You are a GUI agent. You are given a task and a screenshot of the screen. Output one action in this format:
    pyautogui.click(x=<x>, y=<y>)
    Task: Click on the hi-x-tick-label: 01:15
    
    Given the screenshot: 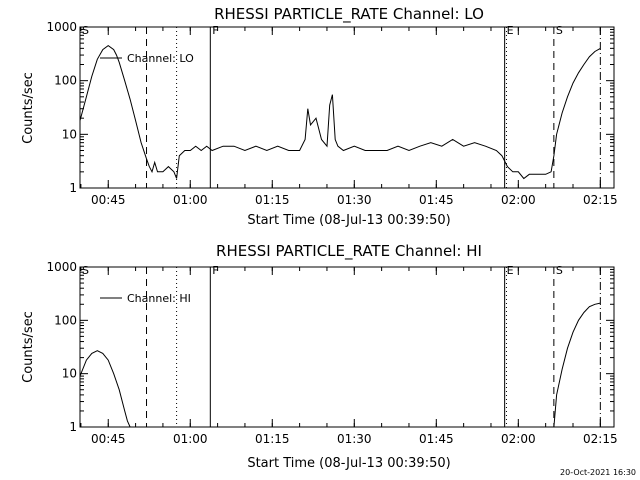 What is the action you would take?
    pyautogui.click(x=272, y=439)
    